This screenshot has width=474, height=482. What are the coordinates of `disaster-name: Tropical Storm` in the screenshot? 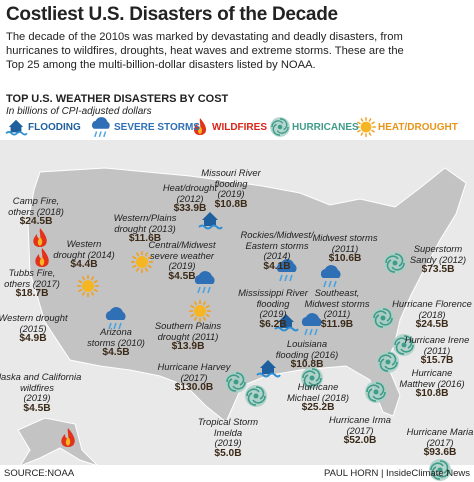 It's located at (228, 421).